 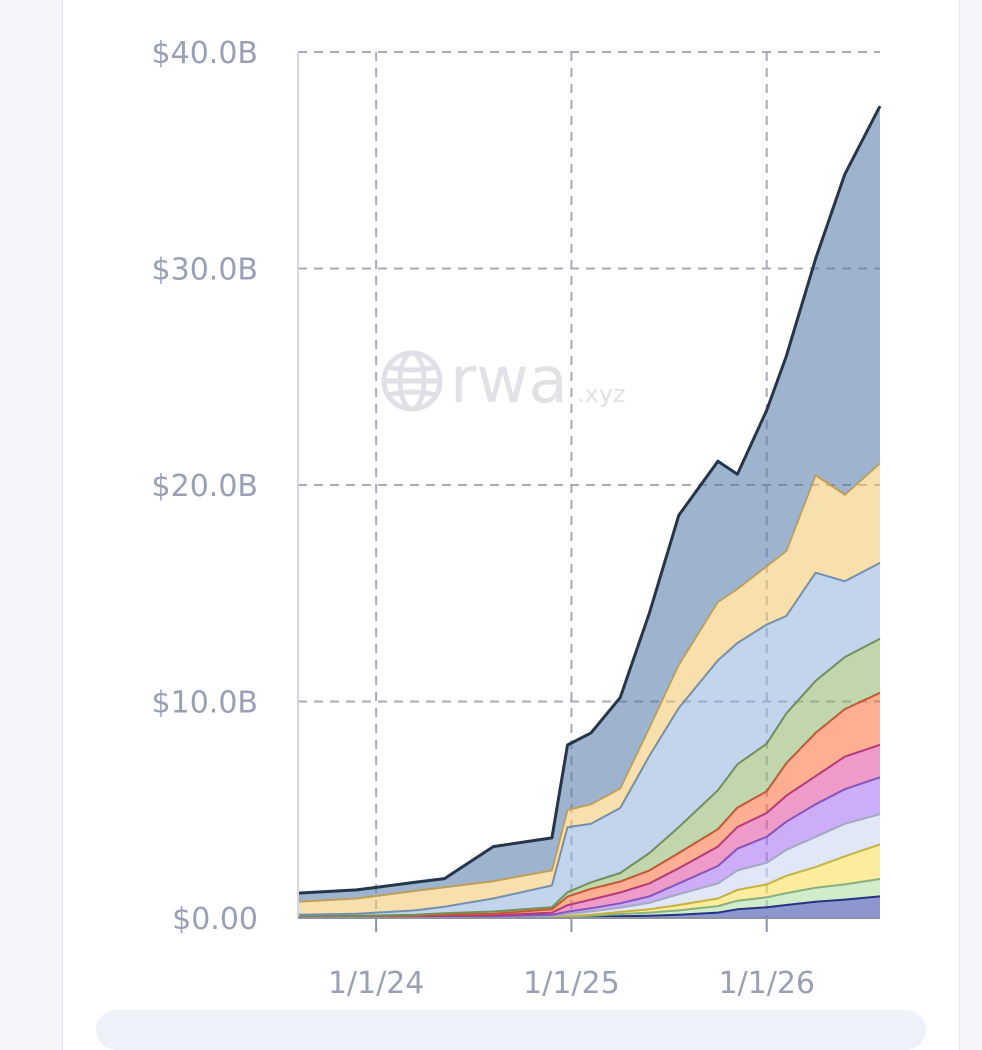 I want to click on y-tick-label: $30.0B, so click(x=205, y=270).